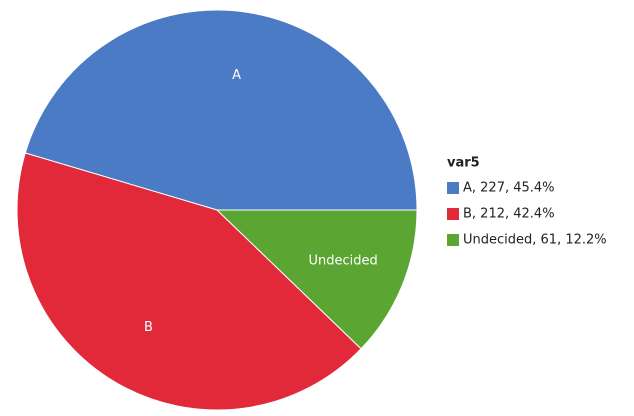  What do you see at coordinates (463, 163) in the screenshot?
I see `legend-title: var5` at bounding box center [463, 163].